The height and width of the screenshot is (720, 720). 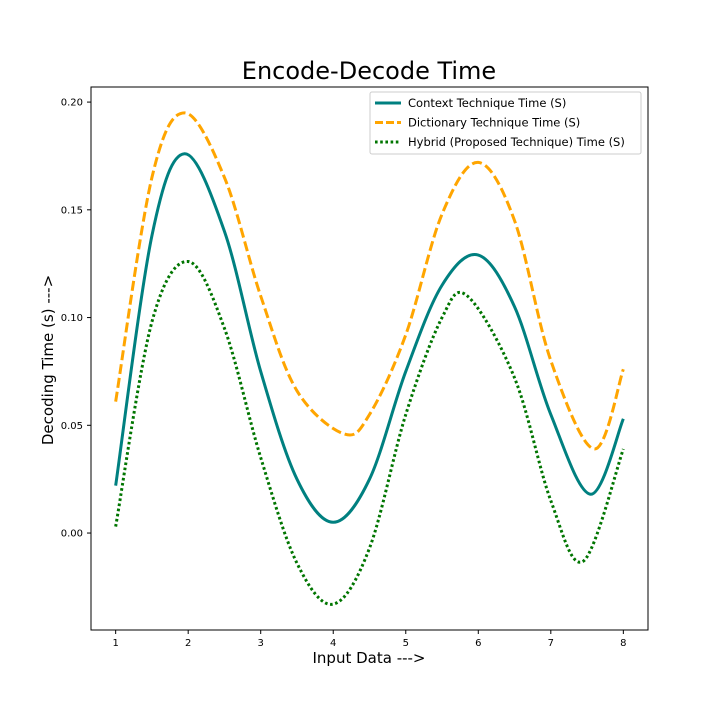 What do you see at coordinates (72, 103) in the screenshot?
I see `y-tick-label: 0.20` at bounding box center [72, 103].